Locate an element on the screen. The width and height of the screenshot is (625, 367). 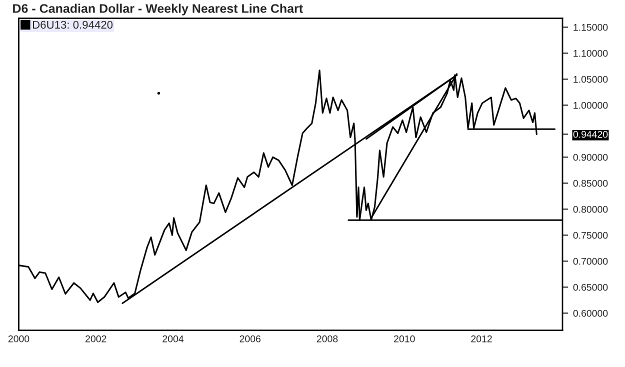
y-tick-label: 0.94420 is located at coordinates (590, 134).